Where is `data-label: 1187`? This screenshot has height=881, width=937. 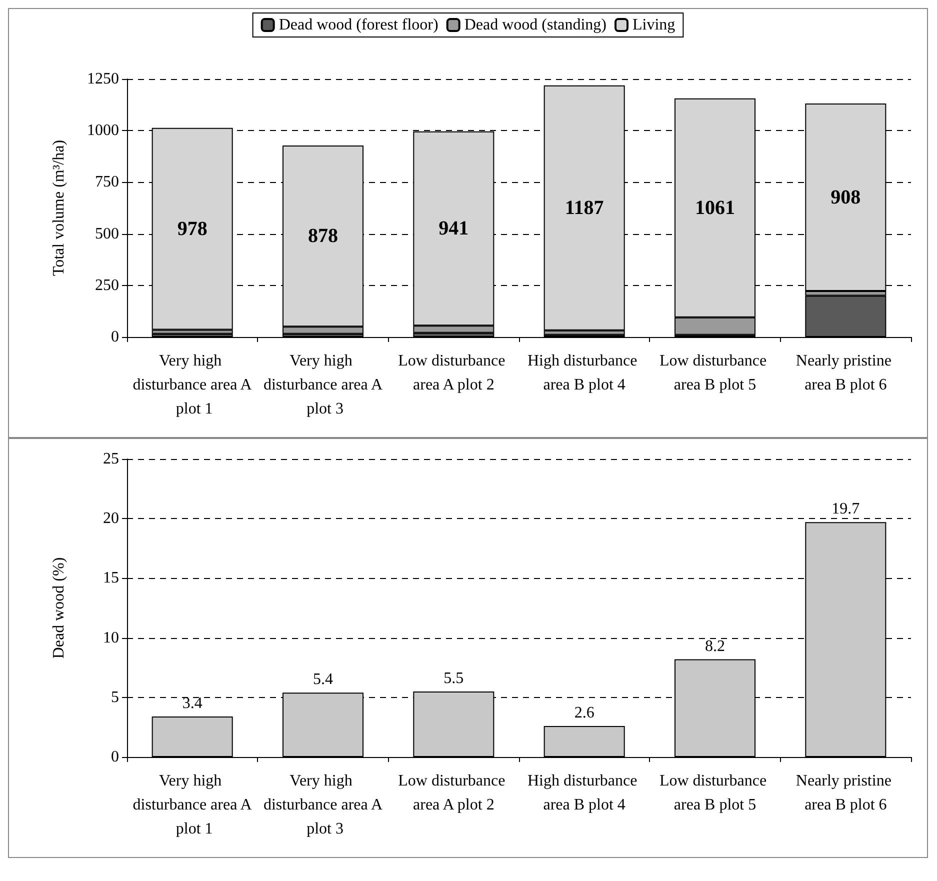
data-label: 1187 is located at coordinates (584, 207).